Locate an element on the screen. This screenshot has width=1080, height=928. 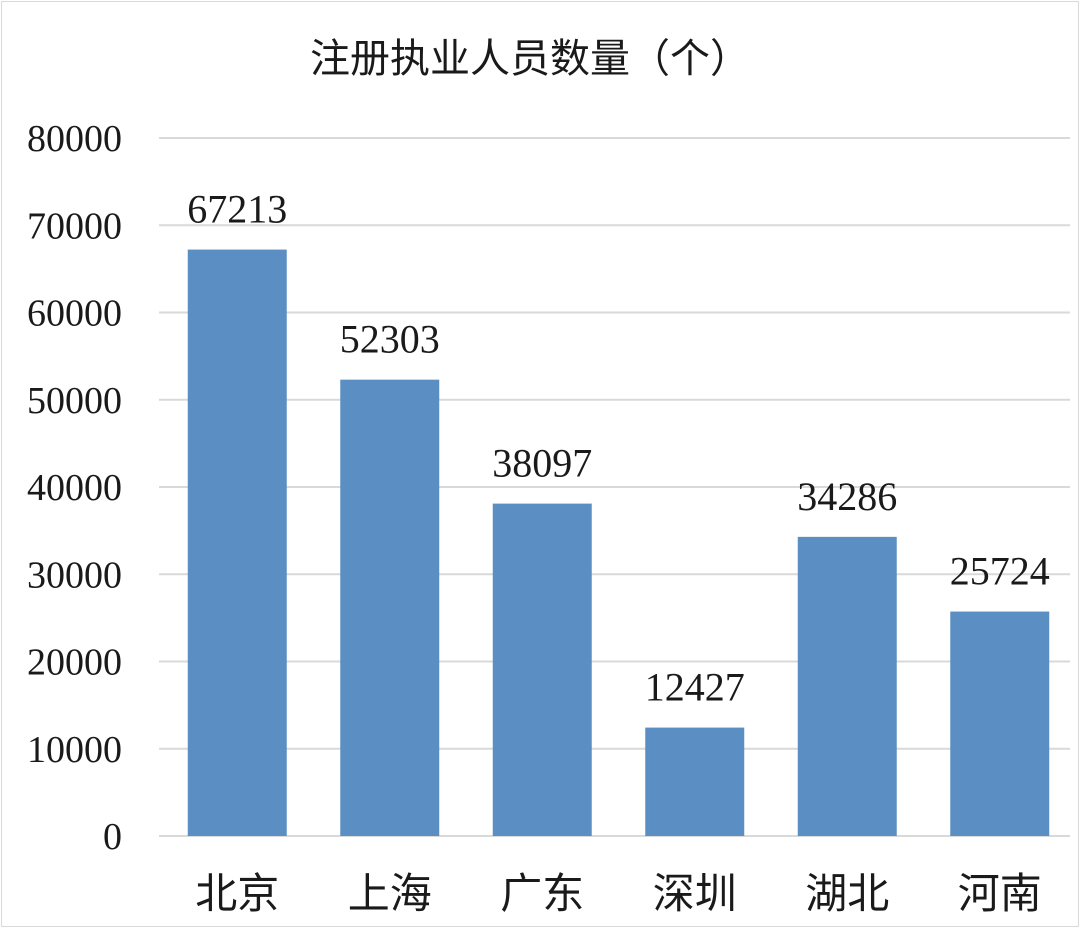
chart-title: 注册执业人员数量（个） is located at coordinates (530, 59).